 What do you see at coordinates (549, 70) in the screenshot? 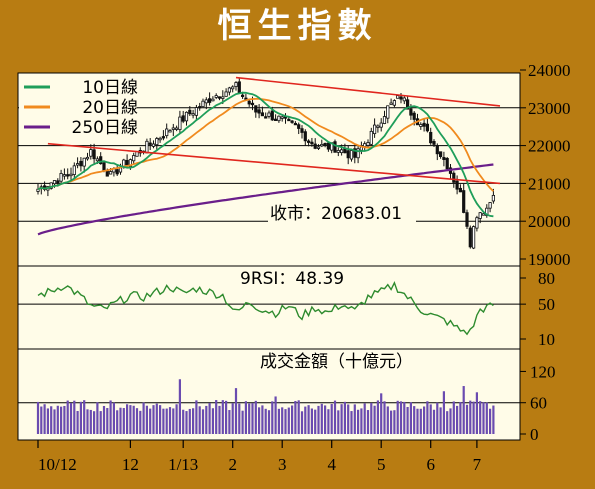
I see `price-tick-label: 24000` at bounding box center [549, 70].